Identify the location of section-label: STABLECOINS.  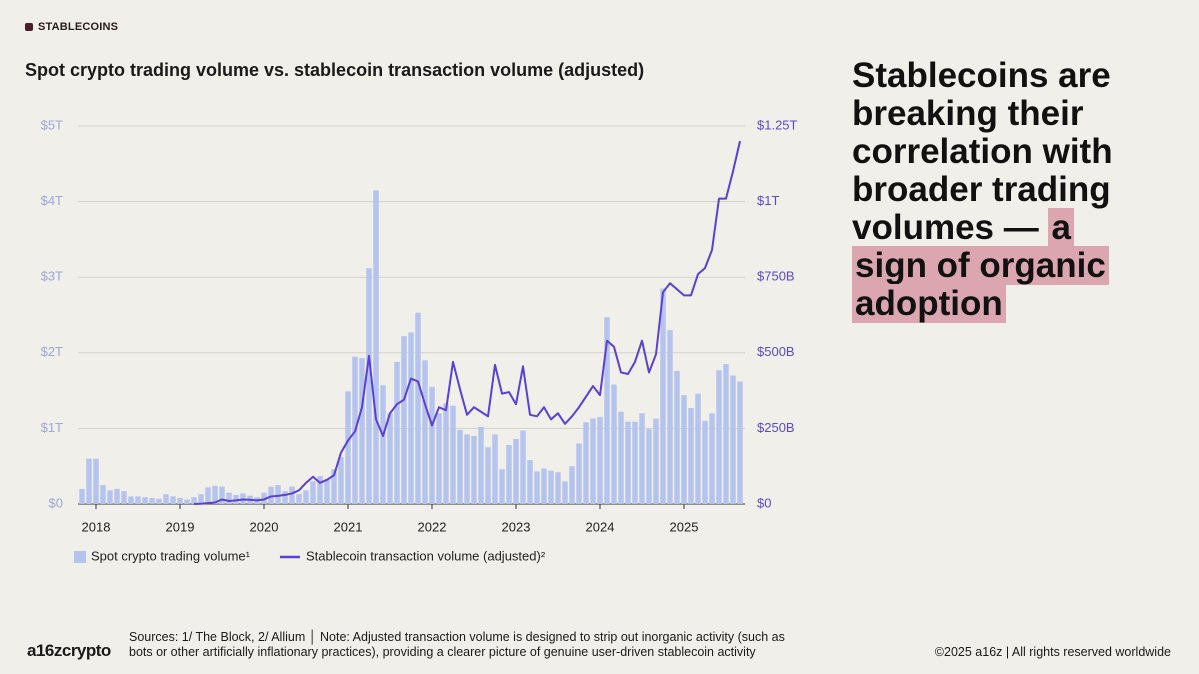
(71, 27).